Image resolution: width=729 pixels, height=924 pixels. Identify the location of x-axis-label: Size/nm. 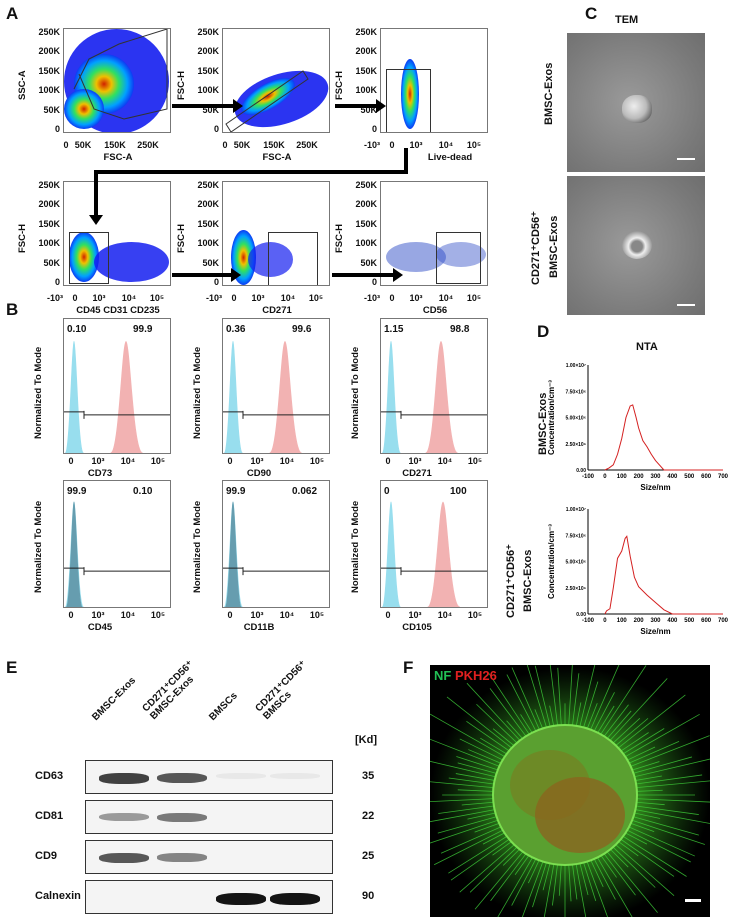
(655, 487).